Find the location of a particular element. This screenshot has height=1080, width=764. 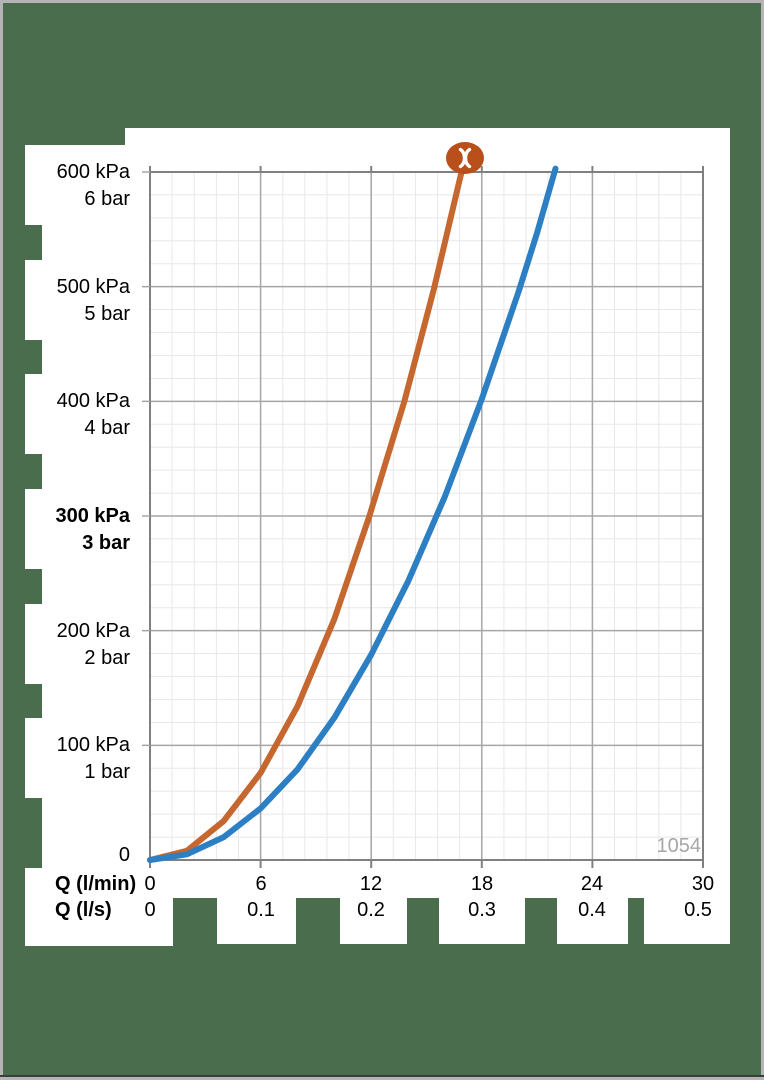

y-axis-label-600kpa: 600 kPa 6 bar is located at coordinates (77, 185).